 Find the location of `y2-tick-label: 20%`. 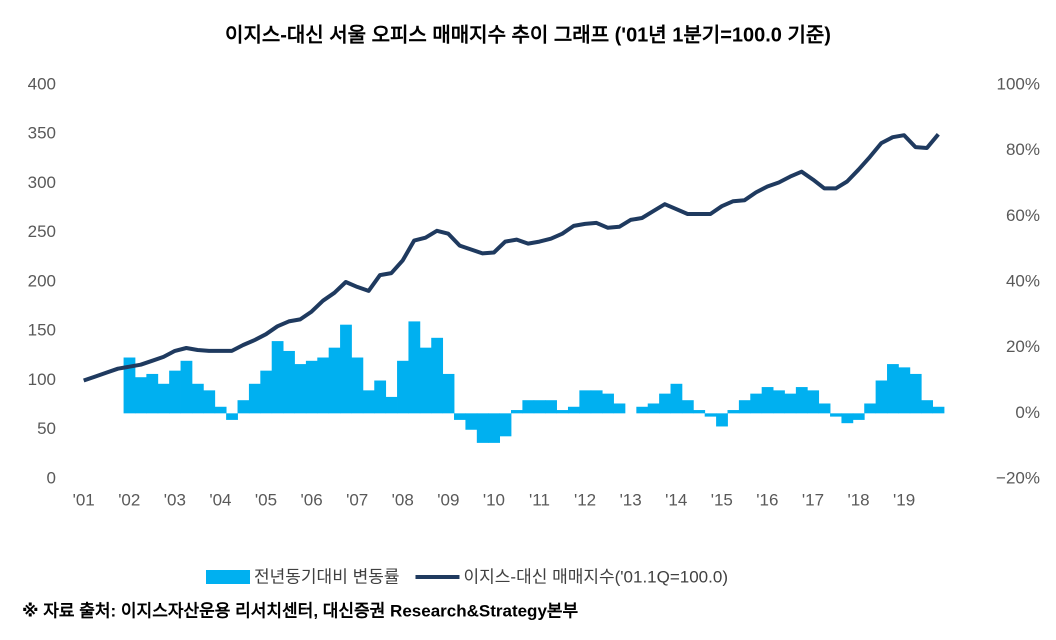

y2-tick-label: 20% is located at coordinates (1023, 346).